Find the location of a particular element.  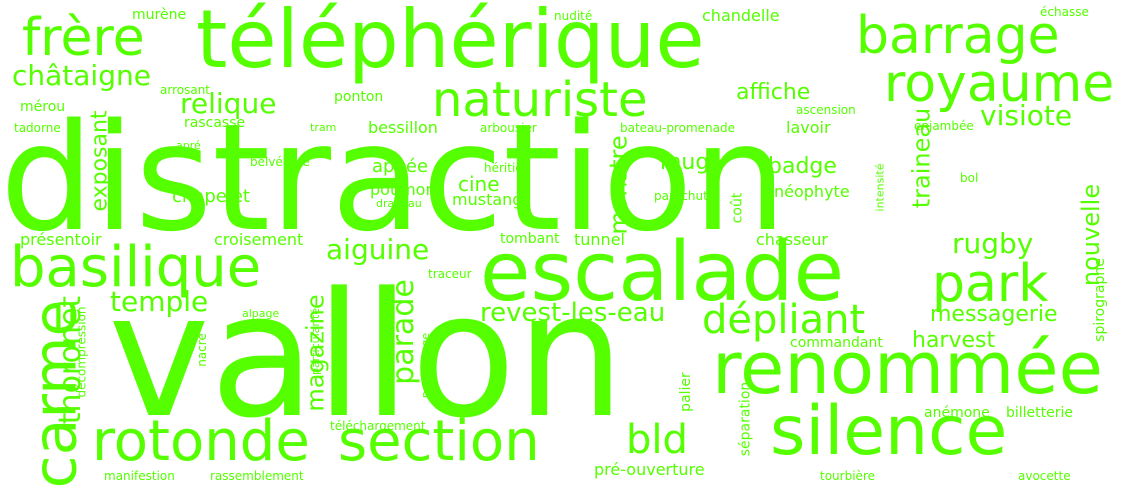

word-neophyte: néophyte is located at coordinates (812, 192).